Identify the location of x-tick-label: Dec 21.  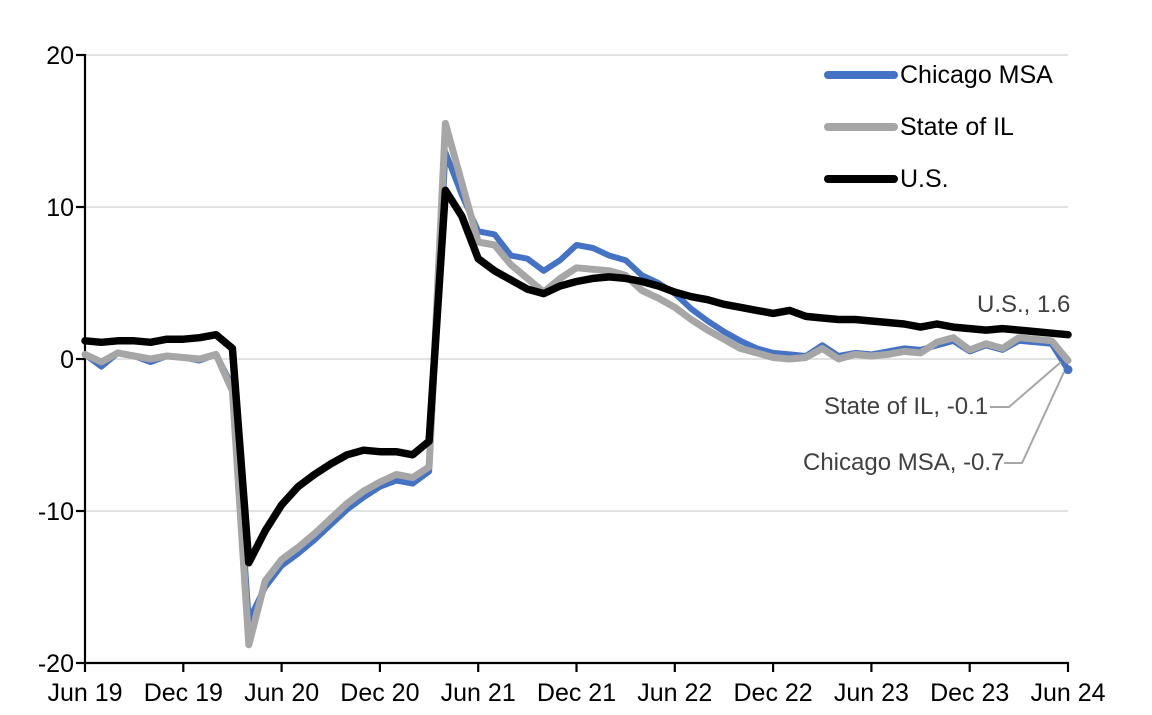
(576, 693).